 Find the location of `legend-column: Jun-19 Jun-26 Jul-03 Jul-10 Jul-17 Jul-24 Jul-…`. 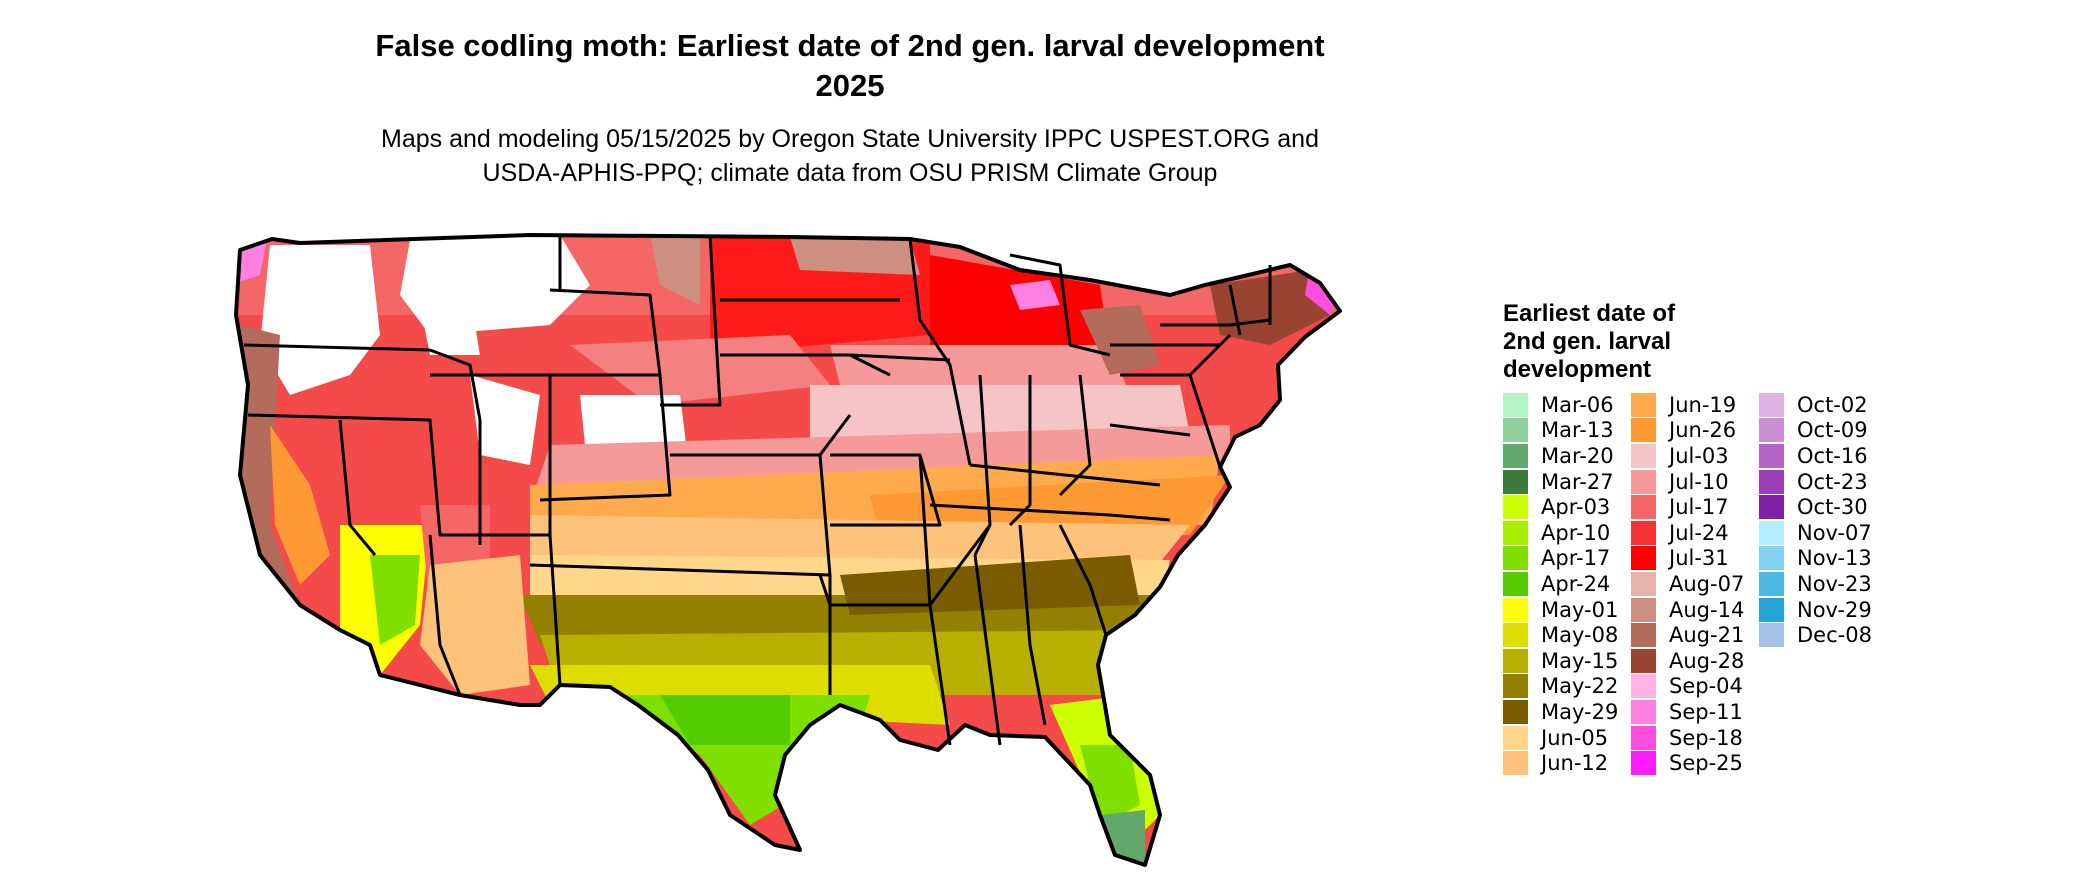

legend-column: Jun-19 Jun-26 Jul-03 Jul-10 Jul-17 Jul-24 Jul-… is located at coordinates (1687, 584).